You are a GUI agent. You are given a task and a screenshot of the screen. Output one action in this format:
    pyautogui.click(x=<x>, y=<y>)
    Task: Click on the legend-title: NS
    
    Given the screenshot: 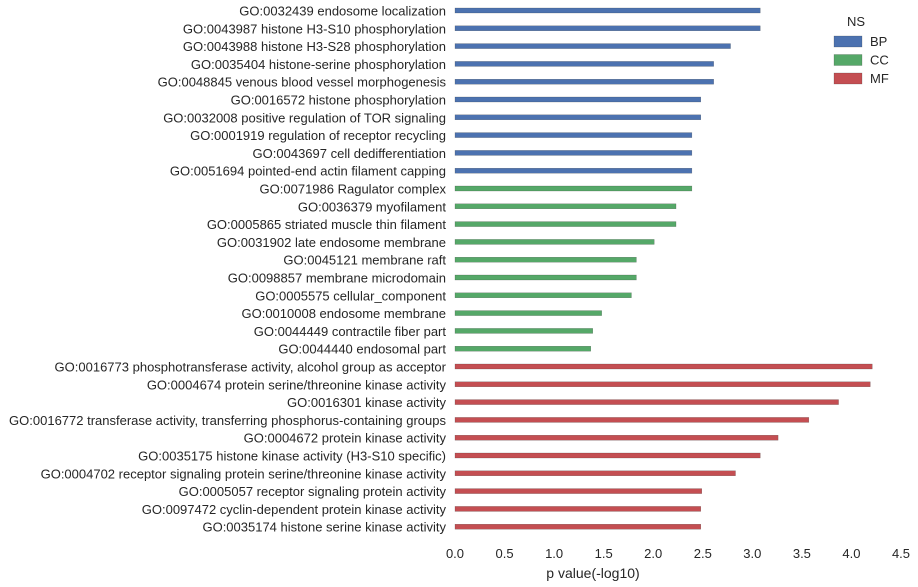 What is the action you would take?
    pyautogui.click(x=856, y=21)
    